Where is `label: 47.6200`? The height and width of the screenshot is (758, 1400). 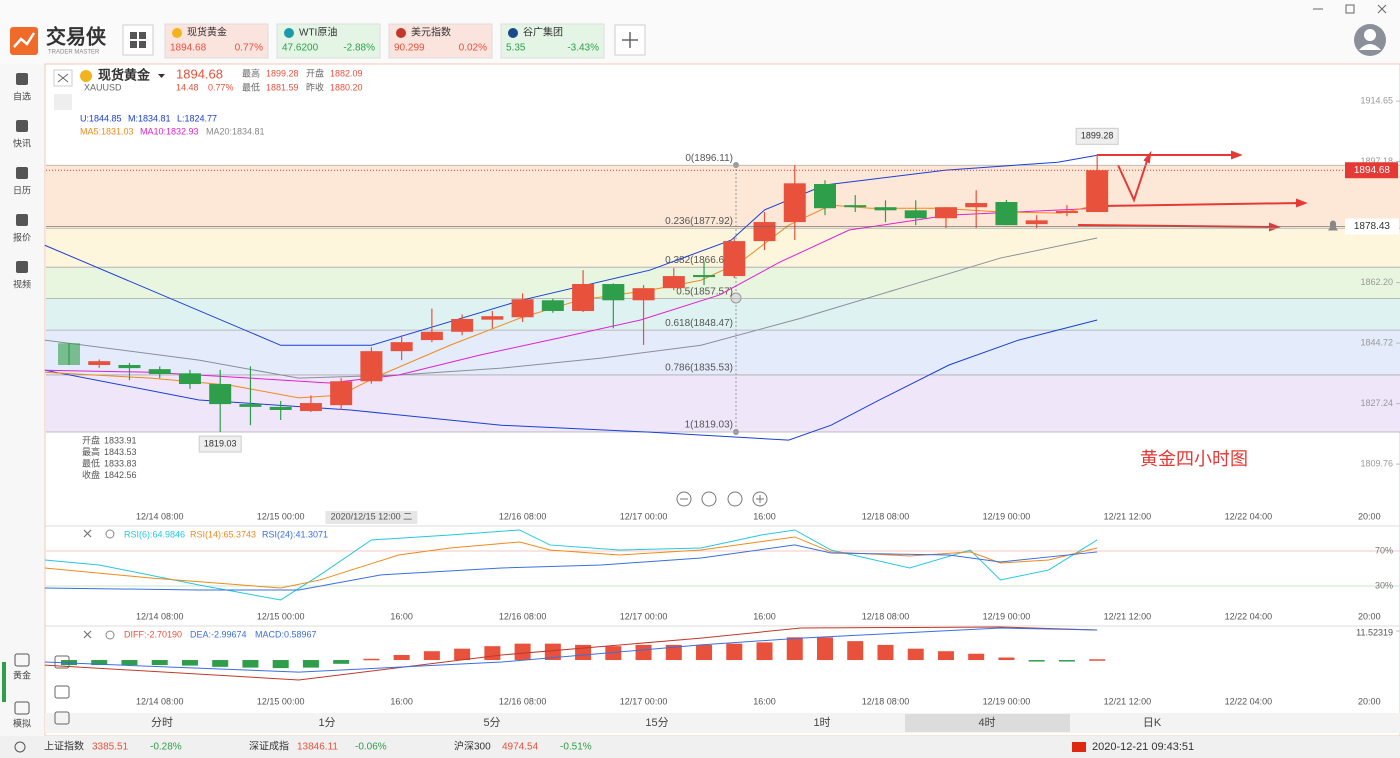
label: 47.6200 is located at coordinates (300, 48).